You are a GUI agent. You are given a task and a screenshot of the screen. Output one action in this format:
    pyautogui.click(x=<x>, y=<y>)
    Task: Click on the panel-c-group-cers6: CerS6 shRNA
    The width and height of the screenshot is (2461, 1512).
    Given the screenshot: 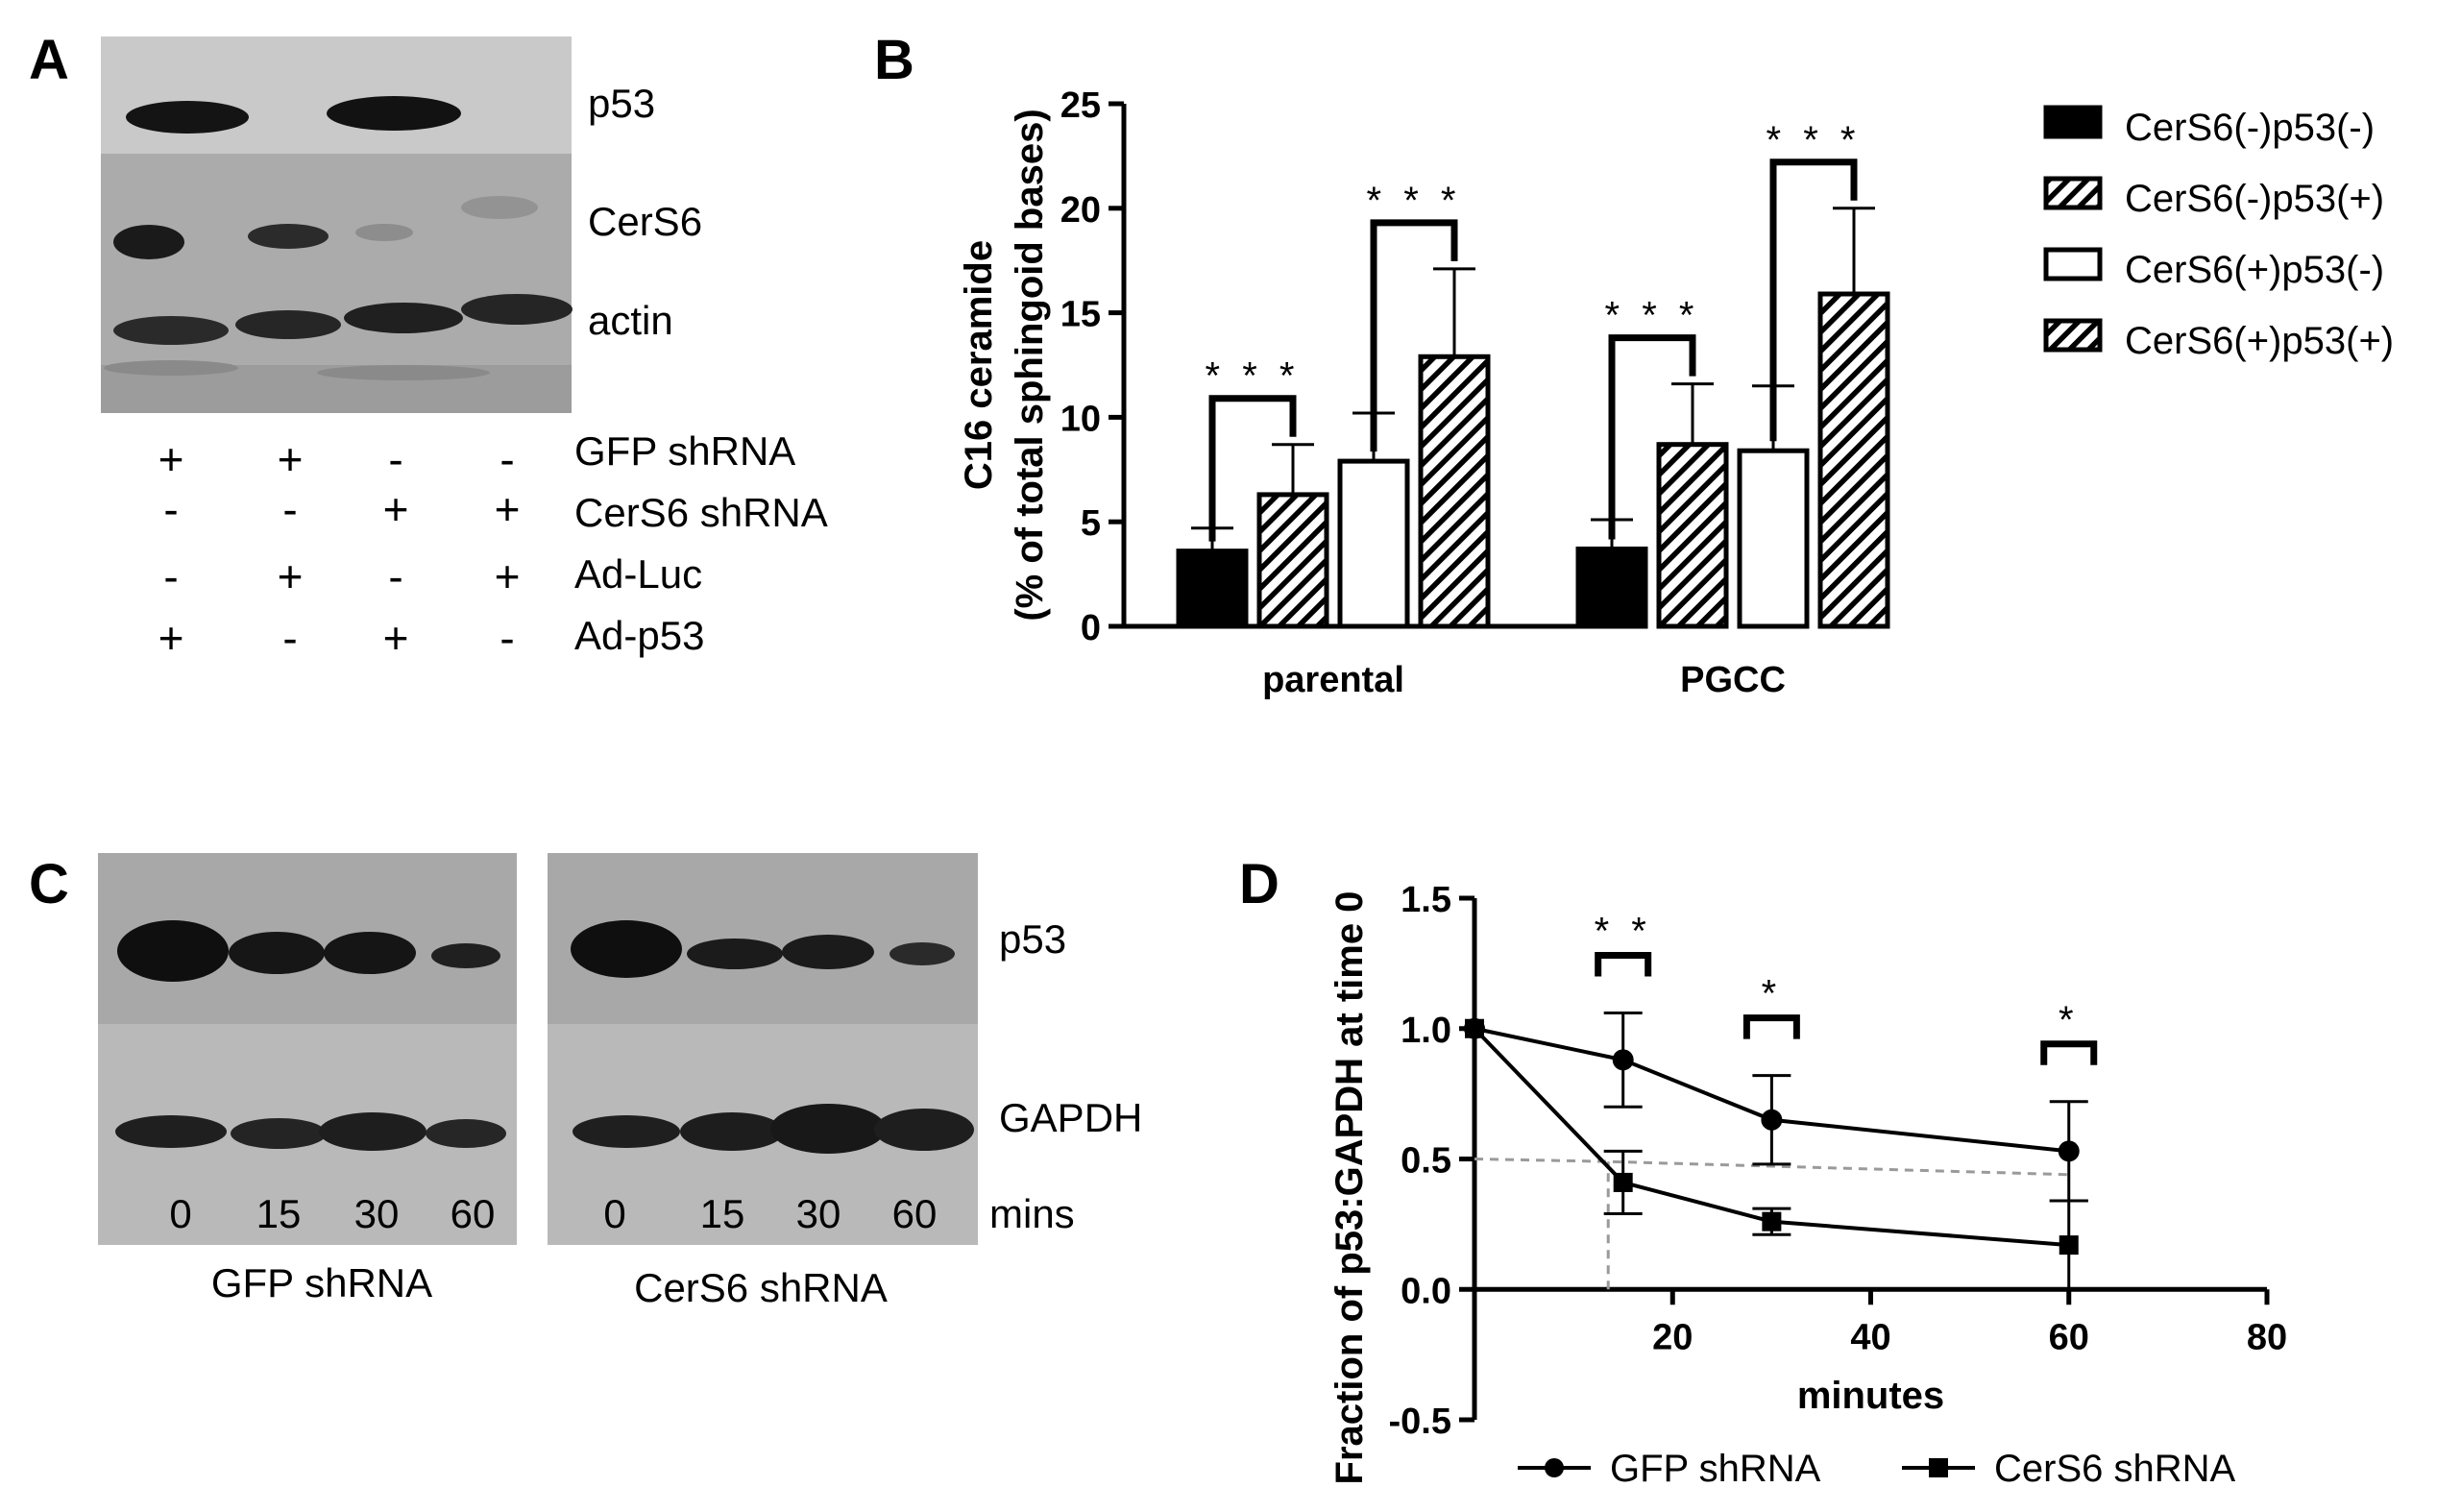 What is the action you would take?
    pyautogui.click(x=761, y=1287)
    